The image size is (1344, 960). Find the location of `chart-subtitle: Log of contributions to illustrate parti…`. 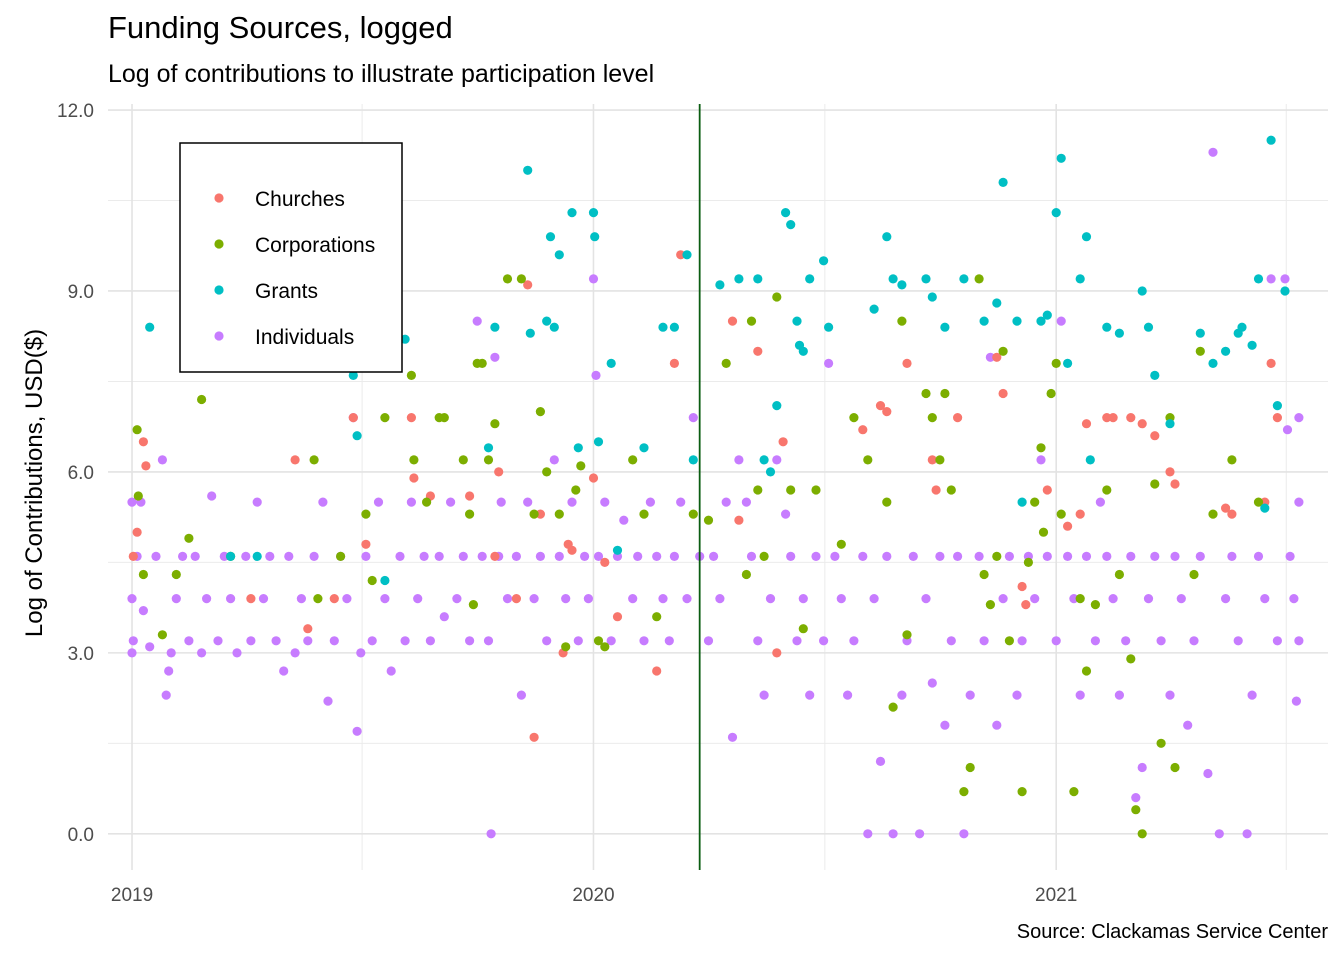

chart-subtitle: Log of contributions to illustrate parti… is located at coordinates (381, 74).